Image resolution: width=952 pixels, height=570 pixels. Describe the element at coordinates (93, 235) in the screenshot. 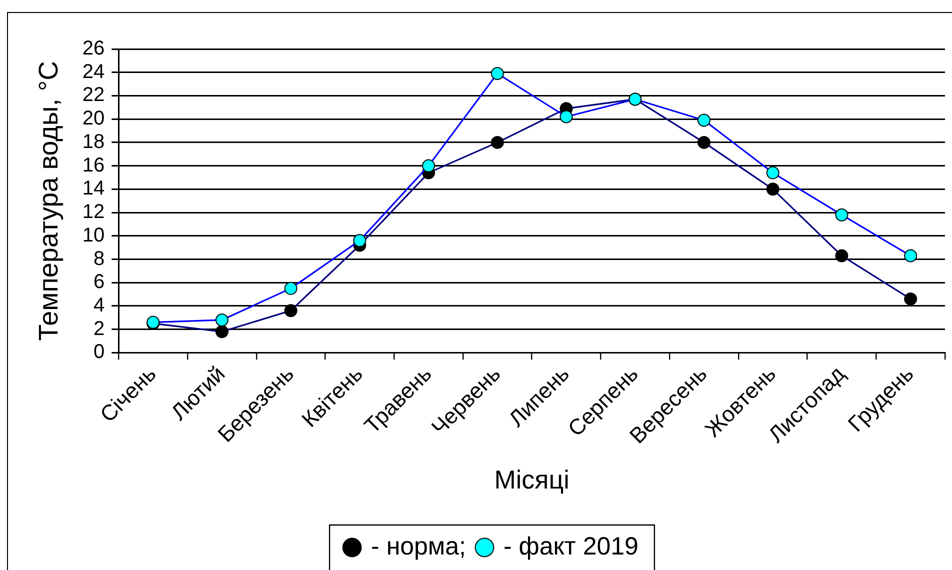

I see `y-tick-label: 10` at that location.